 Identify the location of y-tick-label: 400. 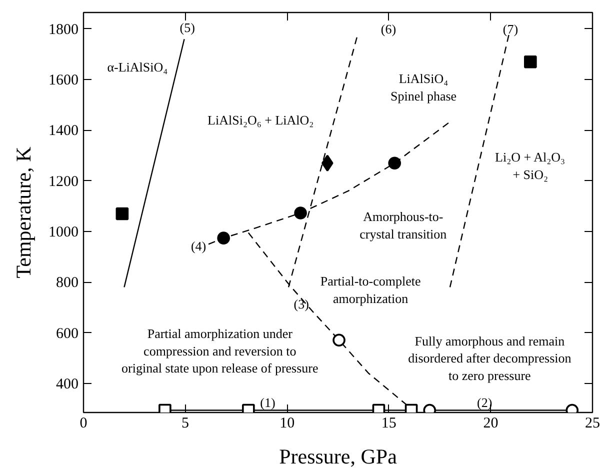
(67, 384).